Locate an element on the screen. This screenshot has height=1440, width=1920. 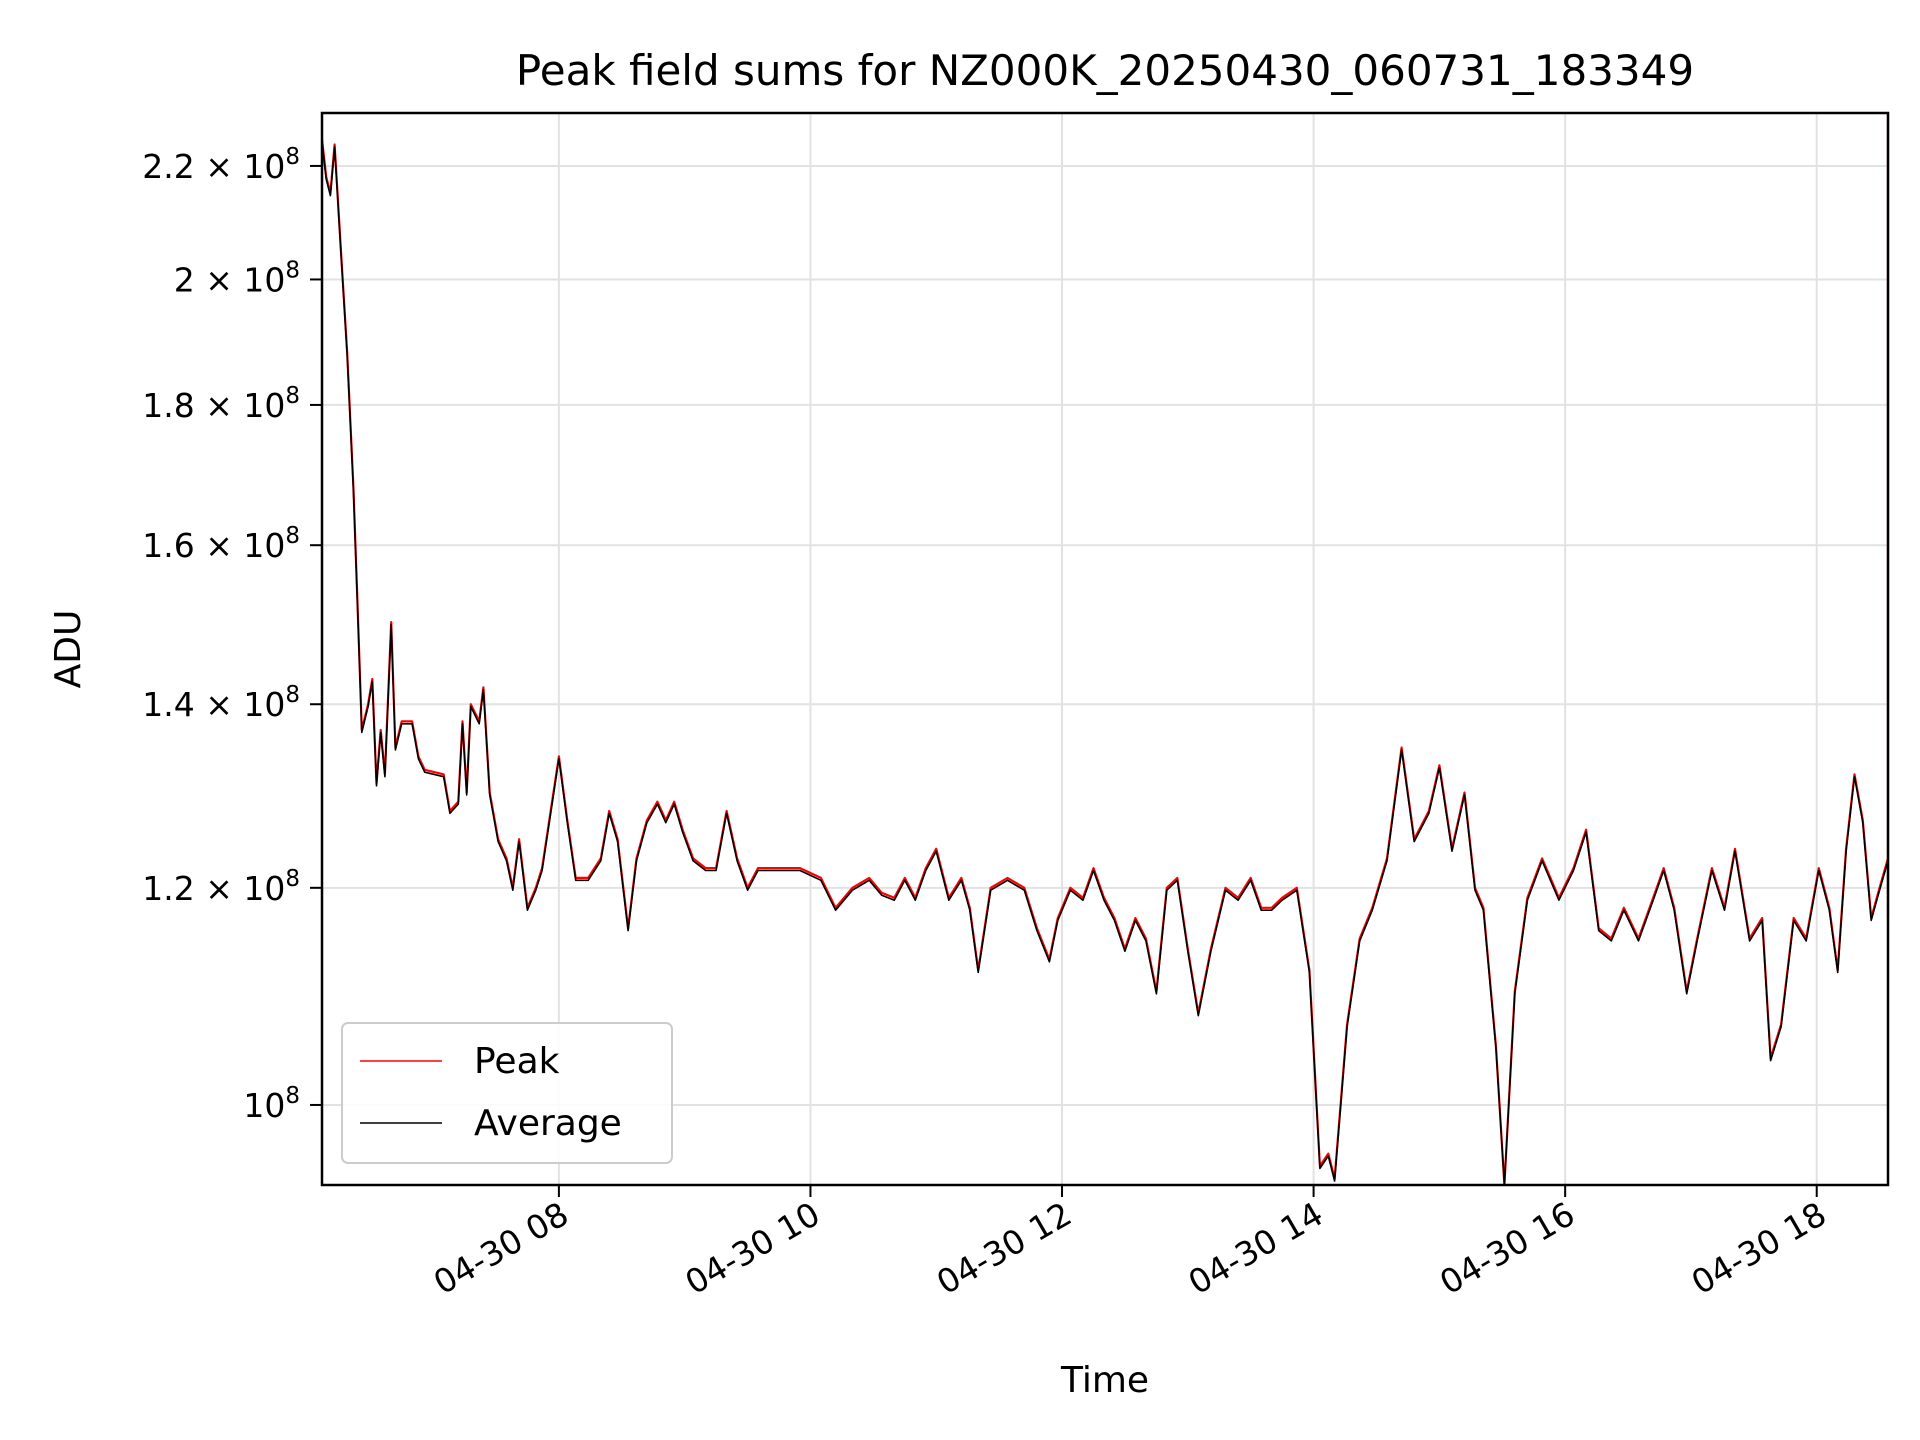
legend-box is located at coordinates (507, 1093).